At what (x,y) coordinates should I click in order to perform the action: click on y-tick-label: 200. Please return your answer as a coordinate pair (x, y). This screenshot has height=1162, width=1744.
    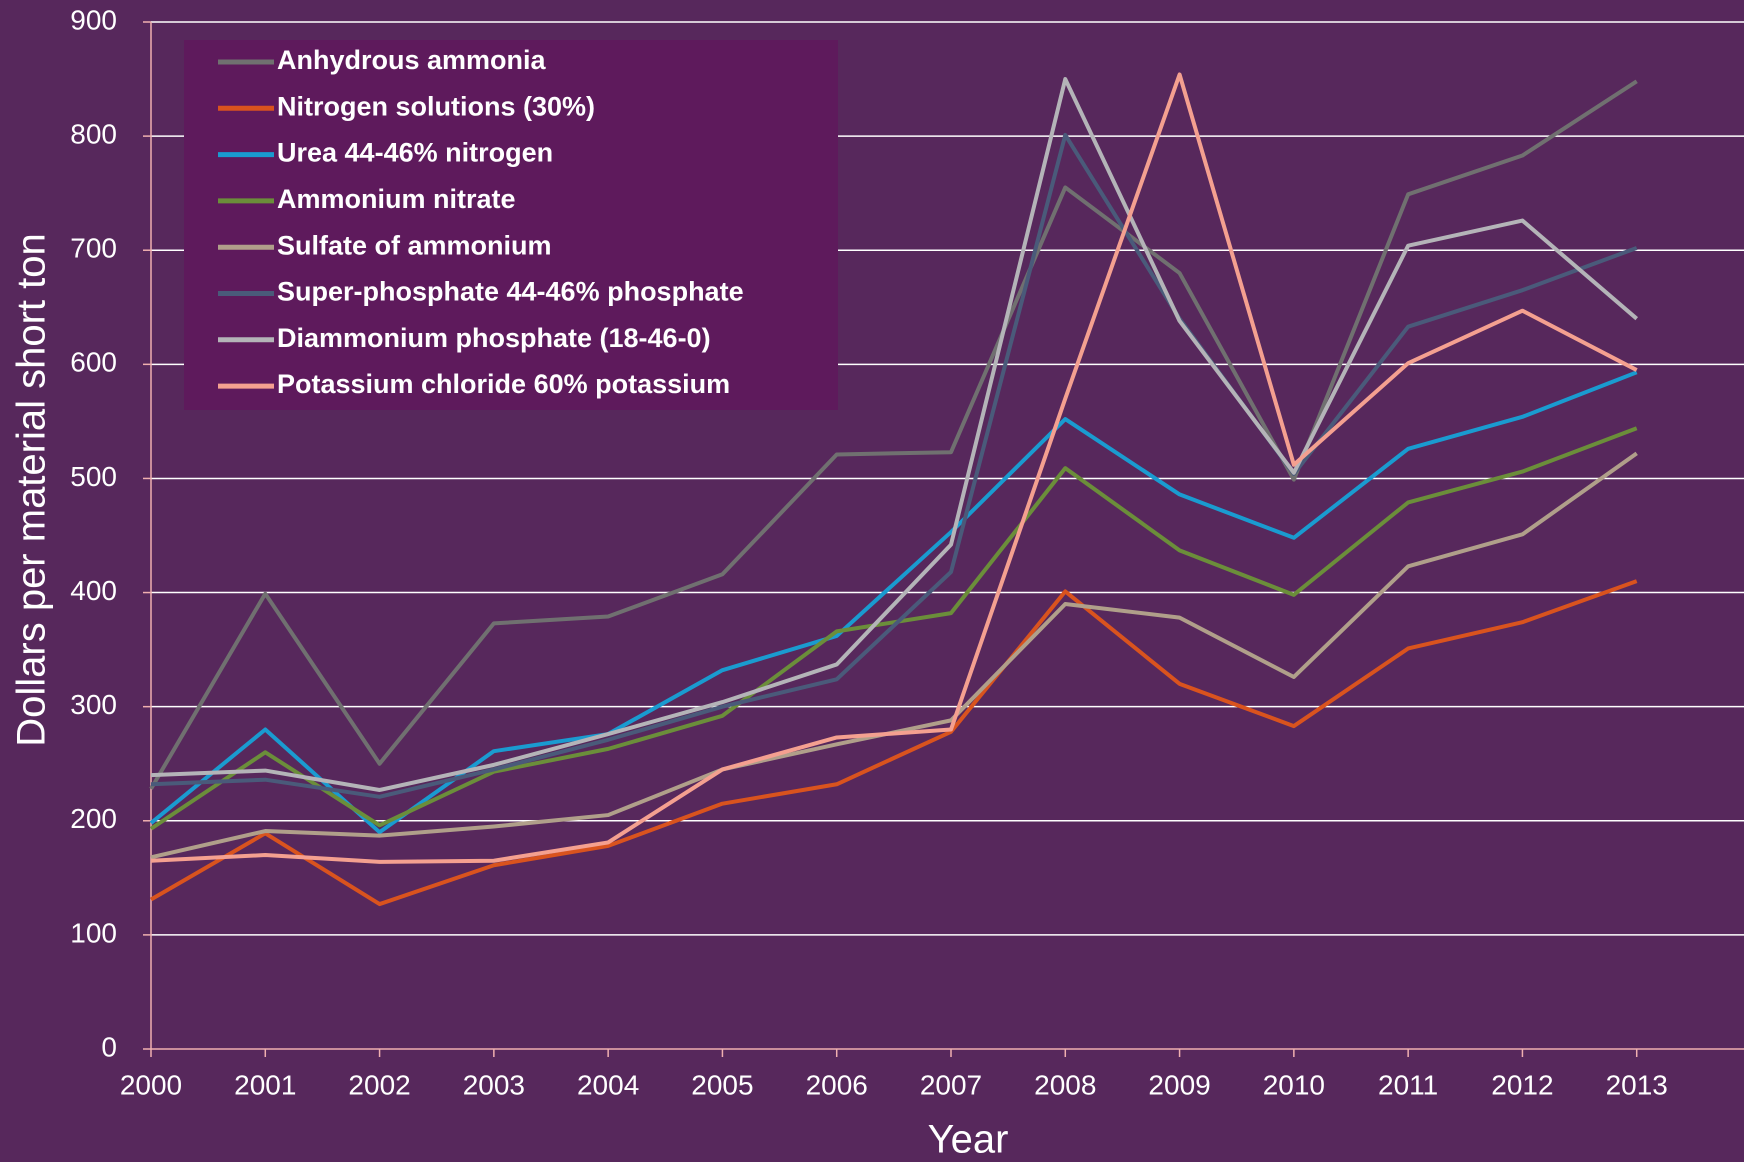
    Looking at the image, I should click on (93, 818).